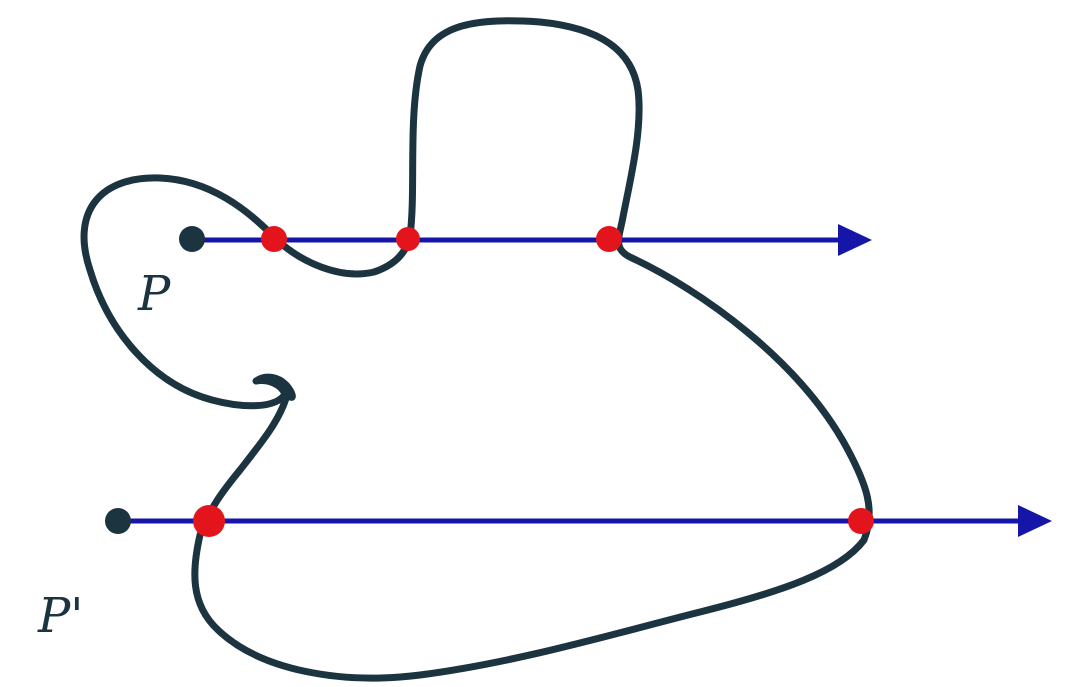 The height and width of the screenshot is (687, 1085). What do you see at coordinates (1035, 521) in the screenshot?
I see `arrowhead-p-prime-icon` at bounding box center [1035, 521].